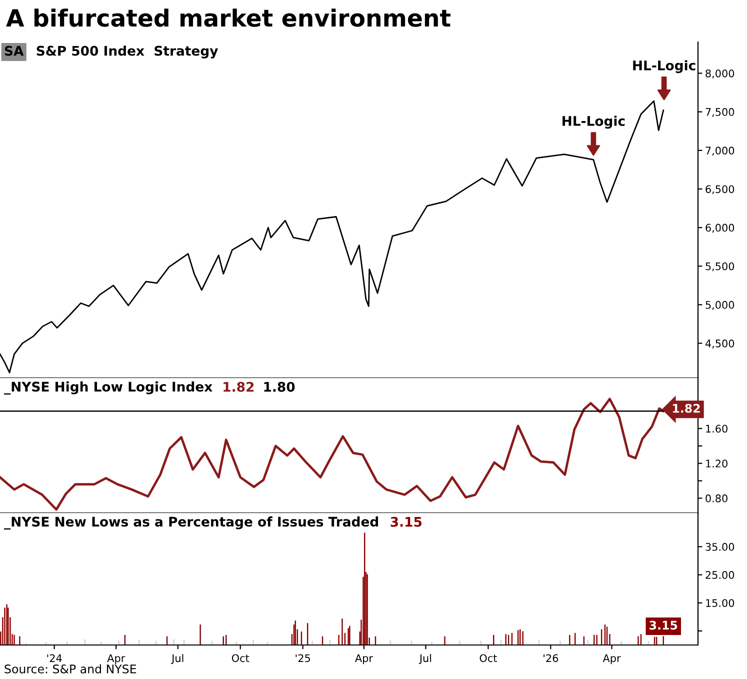 The width and height of the screenshot is (747, 679). What do you see at coordinates (720, 305) in the screenshot?
I see `y-tick-label: 5,000` at bounding box center [720, 305].